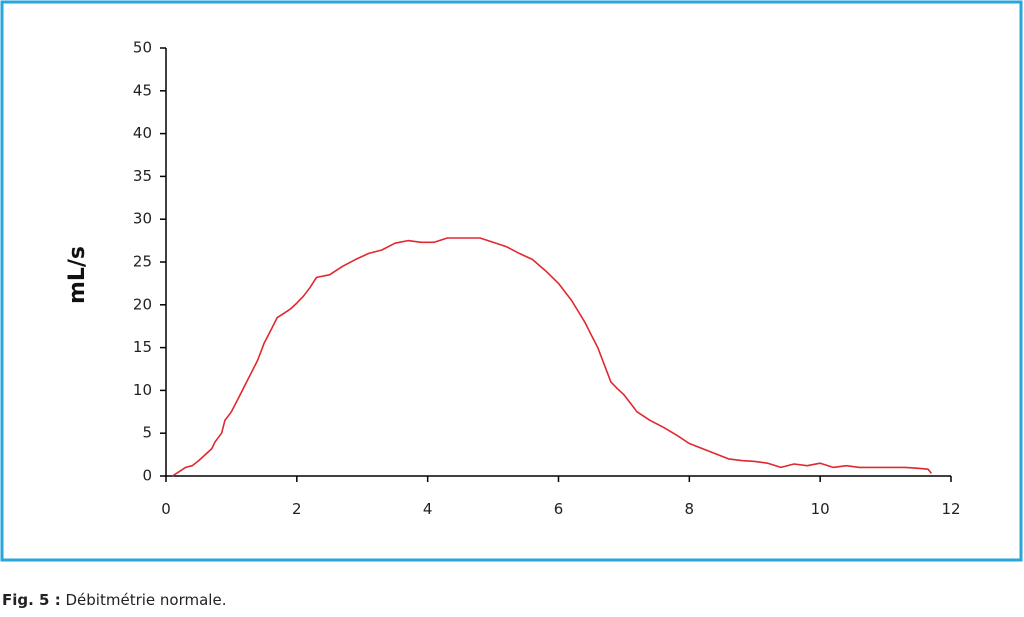 The width and height of the screenshot is (1024, 617). I want to click on y-tick-label: 40, so click(142, 133).